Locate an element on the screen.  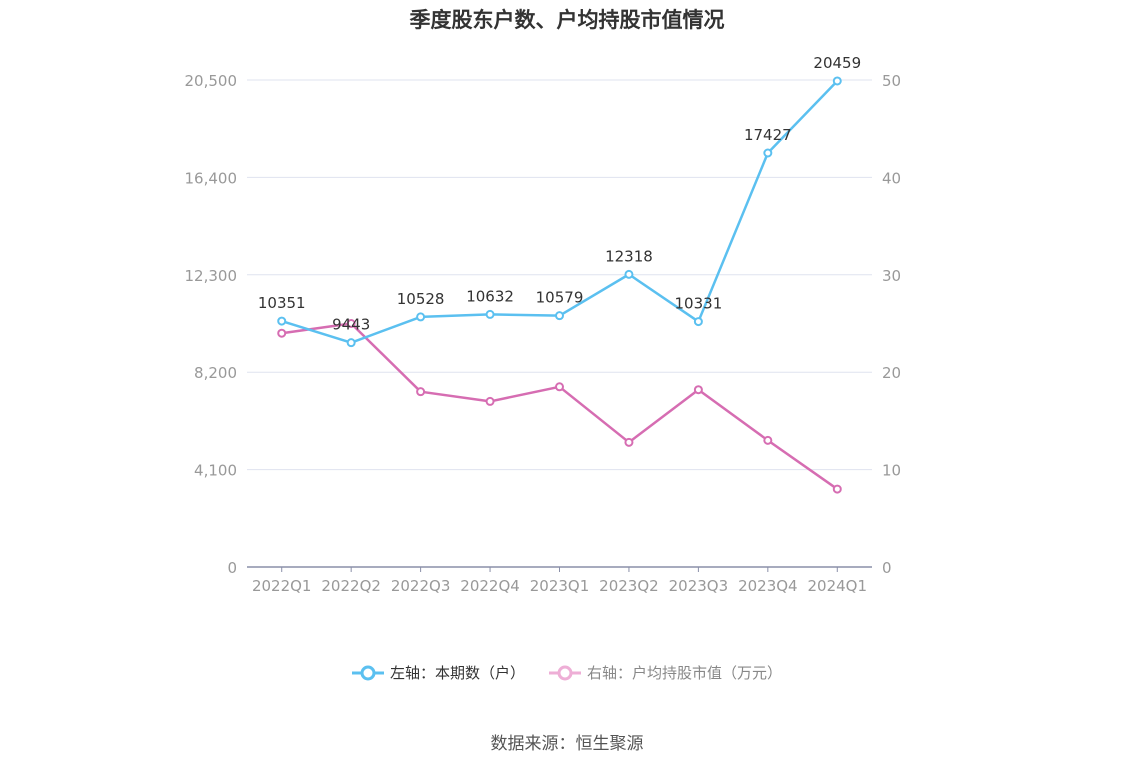
y-right-tick-label: 40 is located at coordinates (891, 178).